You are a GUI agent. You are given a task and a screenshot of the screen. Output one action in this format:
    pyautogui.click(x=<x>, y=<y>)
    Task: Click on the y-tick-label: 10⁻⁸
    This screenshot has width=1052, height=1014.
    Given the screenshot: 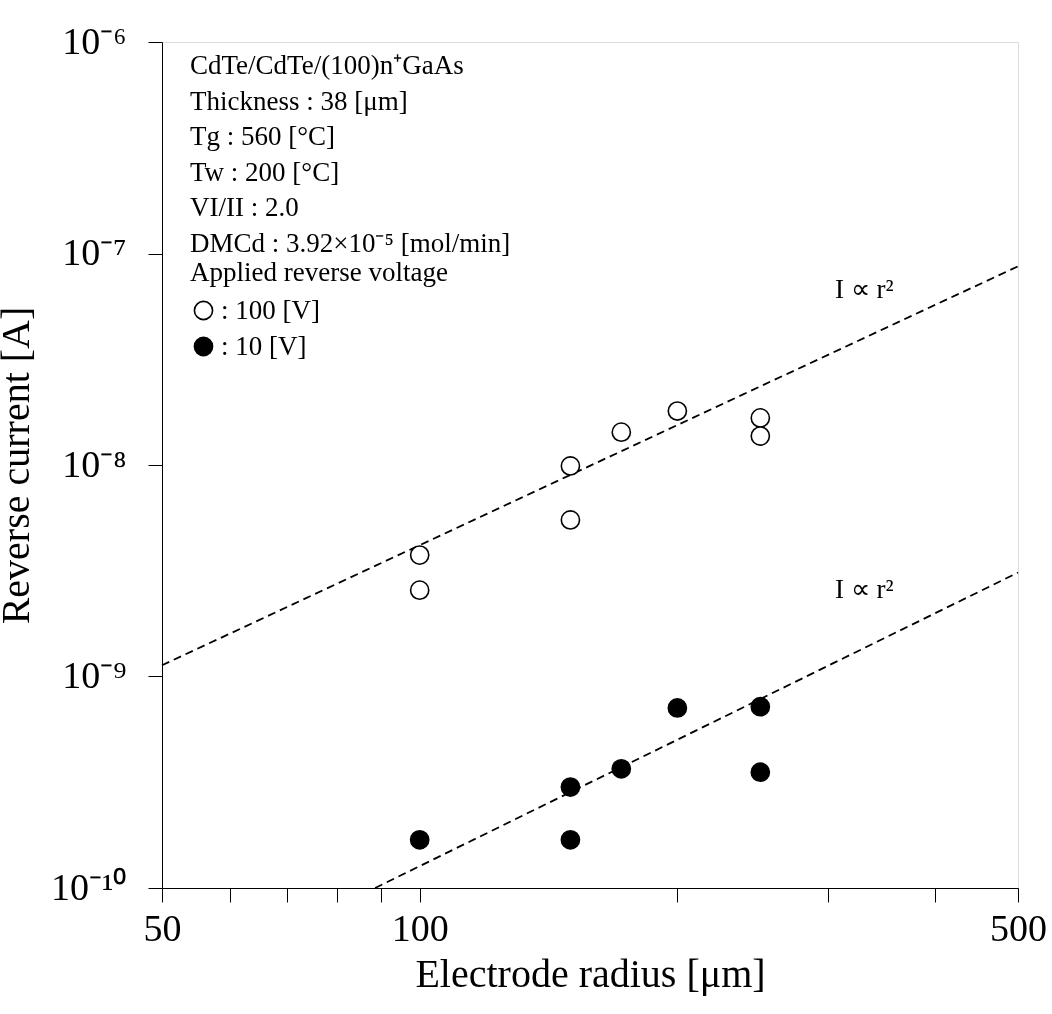 What is the action you would take?
    pyautogui.click(x=94, y=463)
    